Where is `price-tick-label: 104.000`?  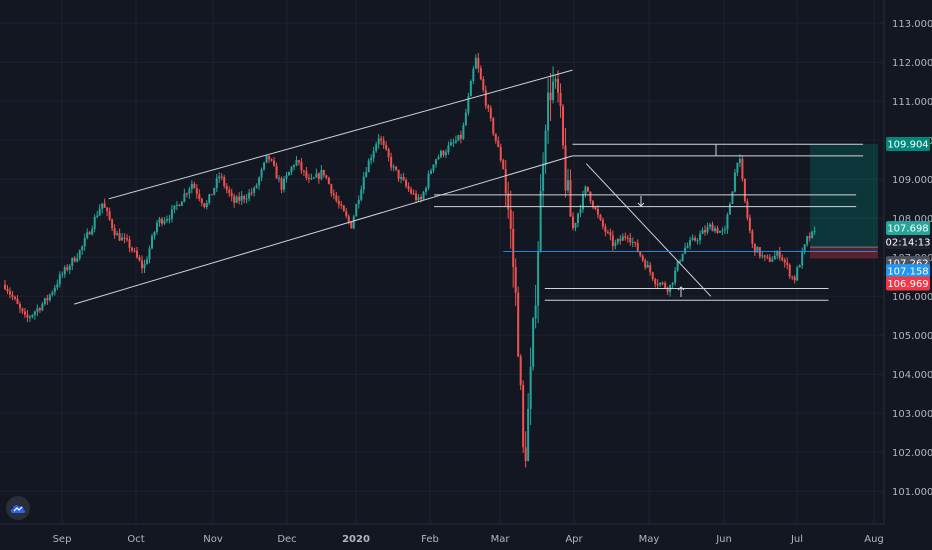 price-tick-label: 104.000 is located at coordinates (912, 375).